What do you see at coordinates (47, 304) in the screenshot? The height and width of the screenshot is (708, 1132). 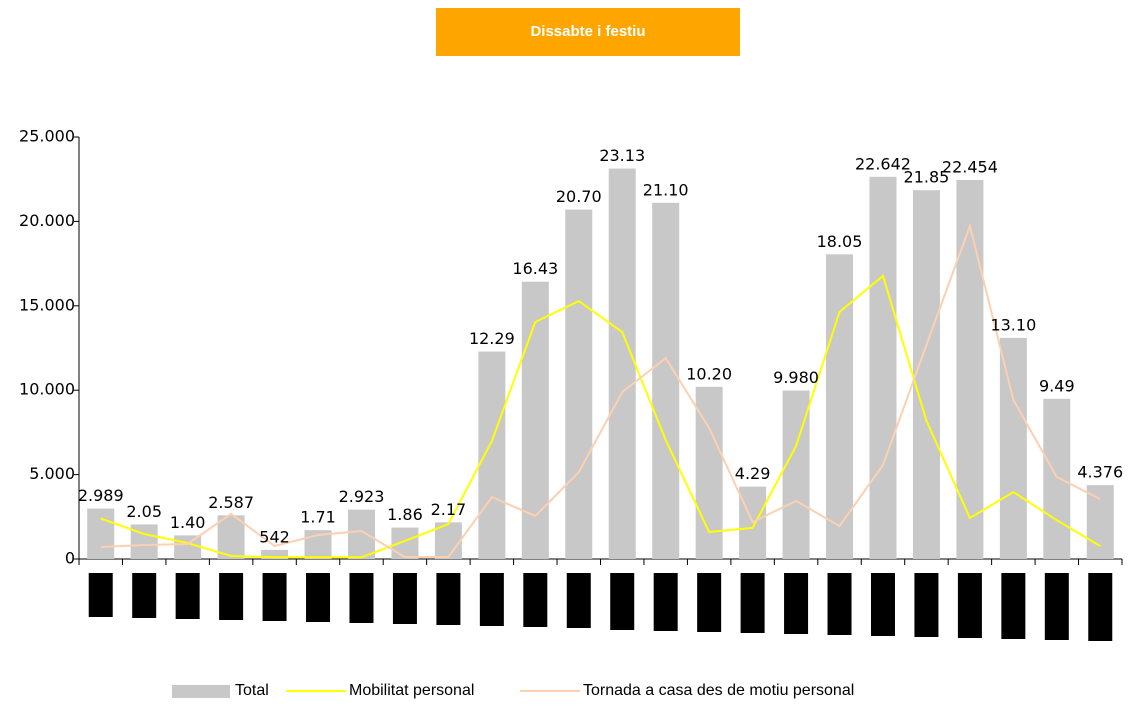 I see `y-tick-label: 15.000` at bounding box center [47, 304].